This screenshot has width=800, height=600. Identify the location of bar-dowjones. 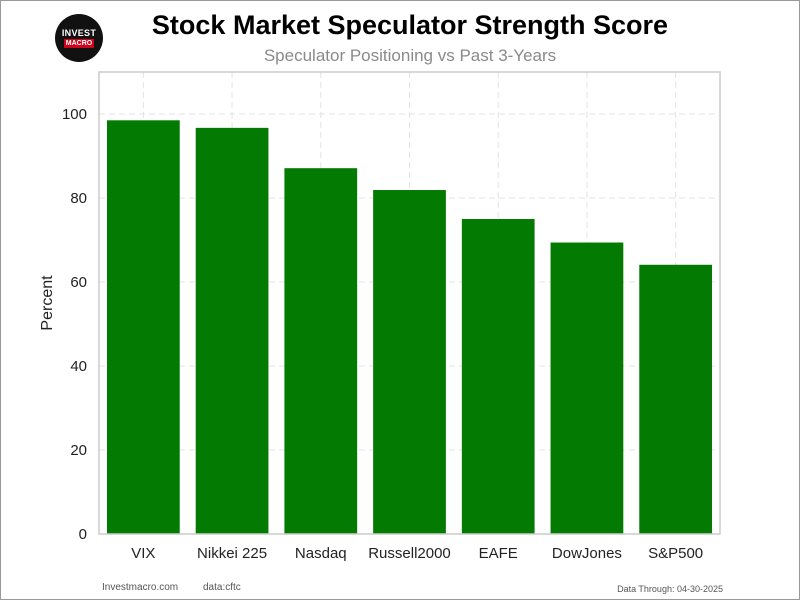
(587, 388).